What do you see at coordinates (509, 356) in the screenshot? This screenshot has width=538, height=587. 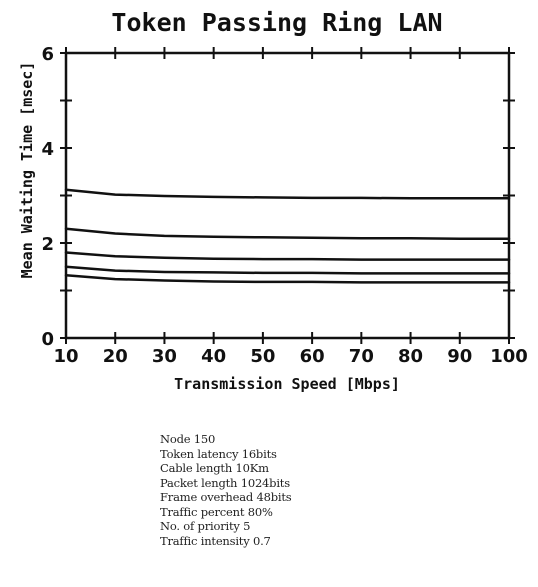 I see `x-tick-label: 100` at bounding box center [509, 356].